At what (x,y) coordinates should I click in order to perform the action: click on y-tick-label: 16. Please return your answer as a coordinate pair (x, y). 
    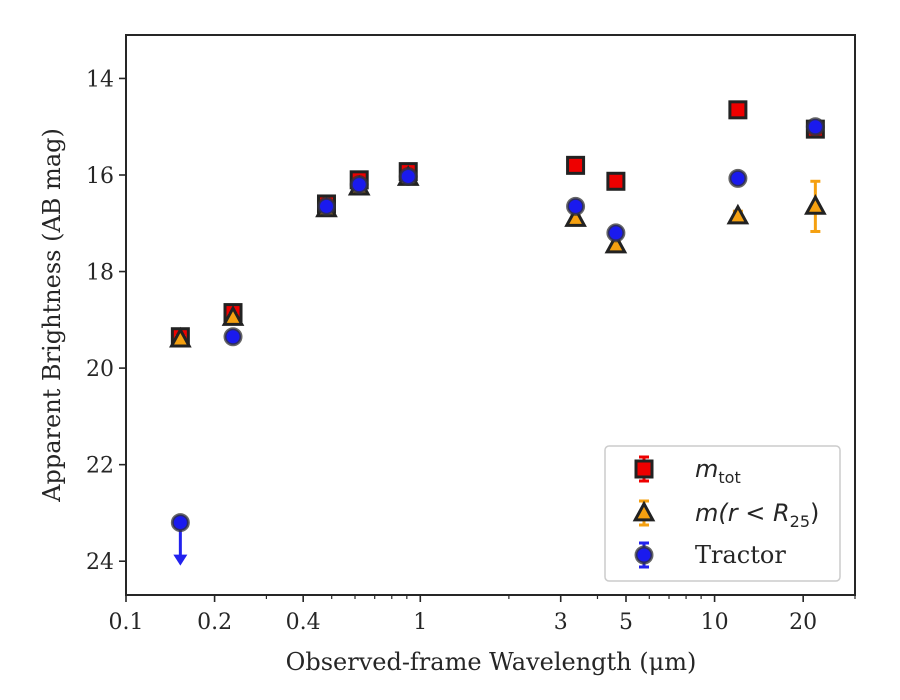
    Looking at the image, I should click on (100, 176).